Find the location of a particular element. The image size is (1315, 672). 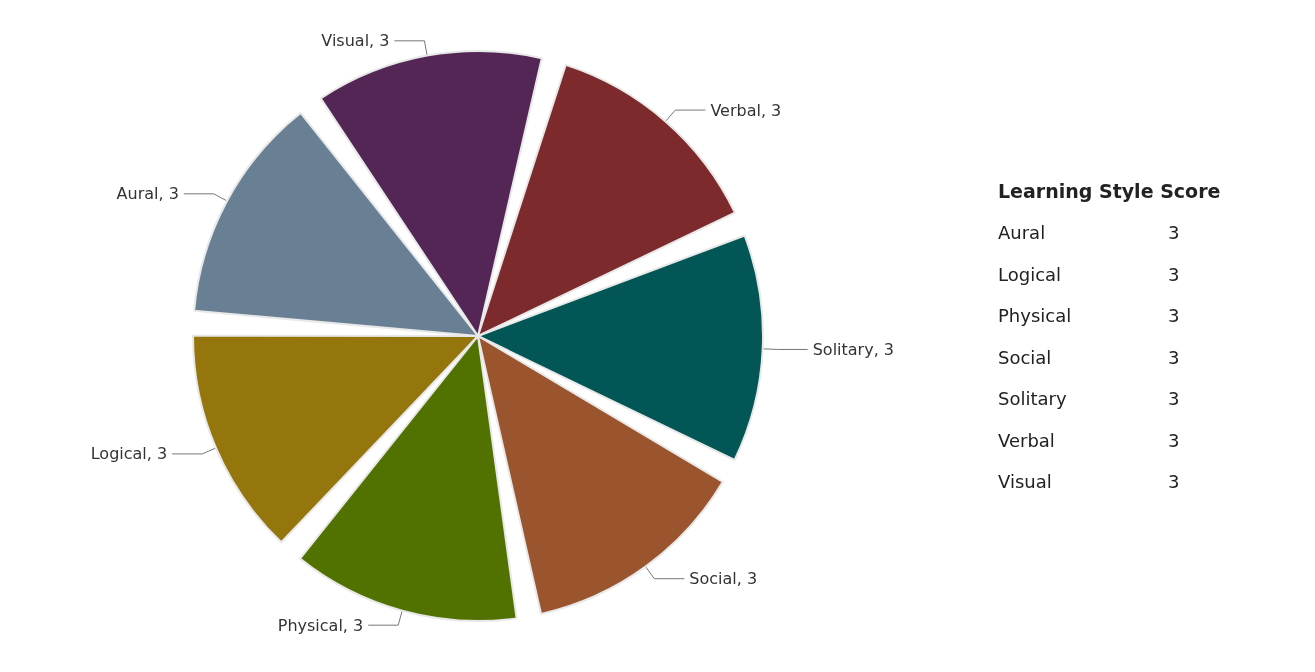

slice-label: Solitary is located at coordinates (843, 349).